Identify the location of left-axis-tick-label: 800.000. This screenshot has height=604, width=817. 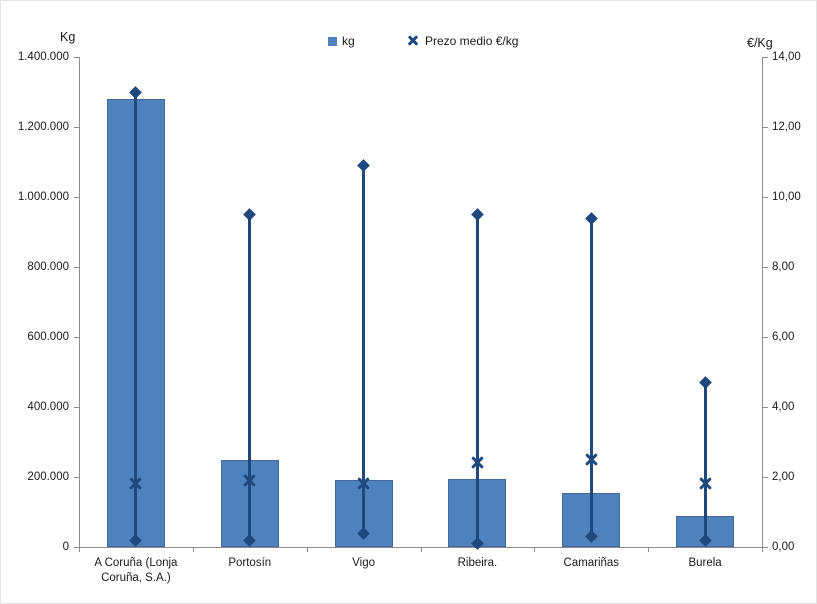
(48, 266).